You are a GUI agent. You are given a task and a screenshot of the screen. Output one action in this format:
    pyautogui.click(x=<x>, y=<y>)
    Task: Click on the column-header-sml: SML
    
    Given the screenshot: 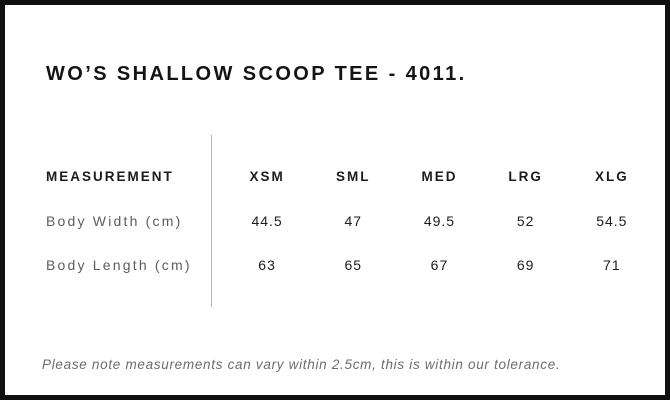 What is the action you would take?
    pyautogui.click(x=353, y=176)
    